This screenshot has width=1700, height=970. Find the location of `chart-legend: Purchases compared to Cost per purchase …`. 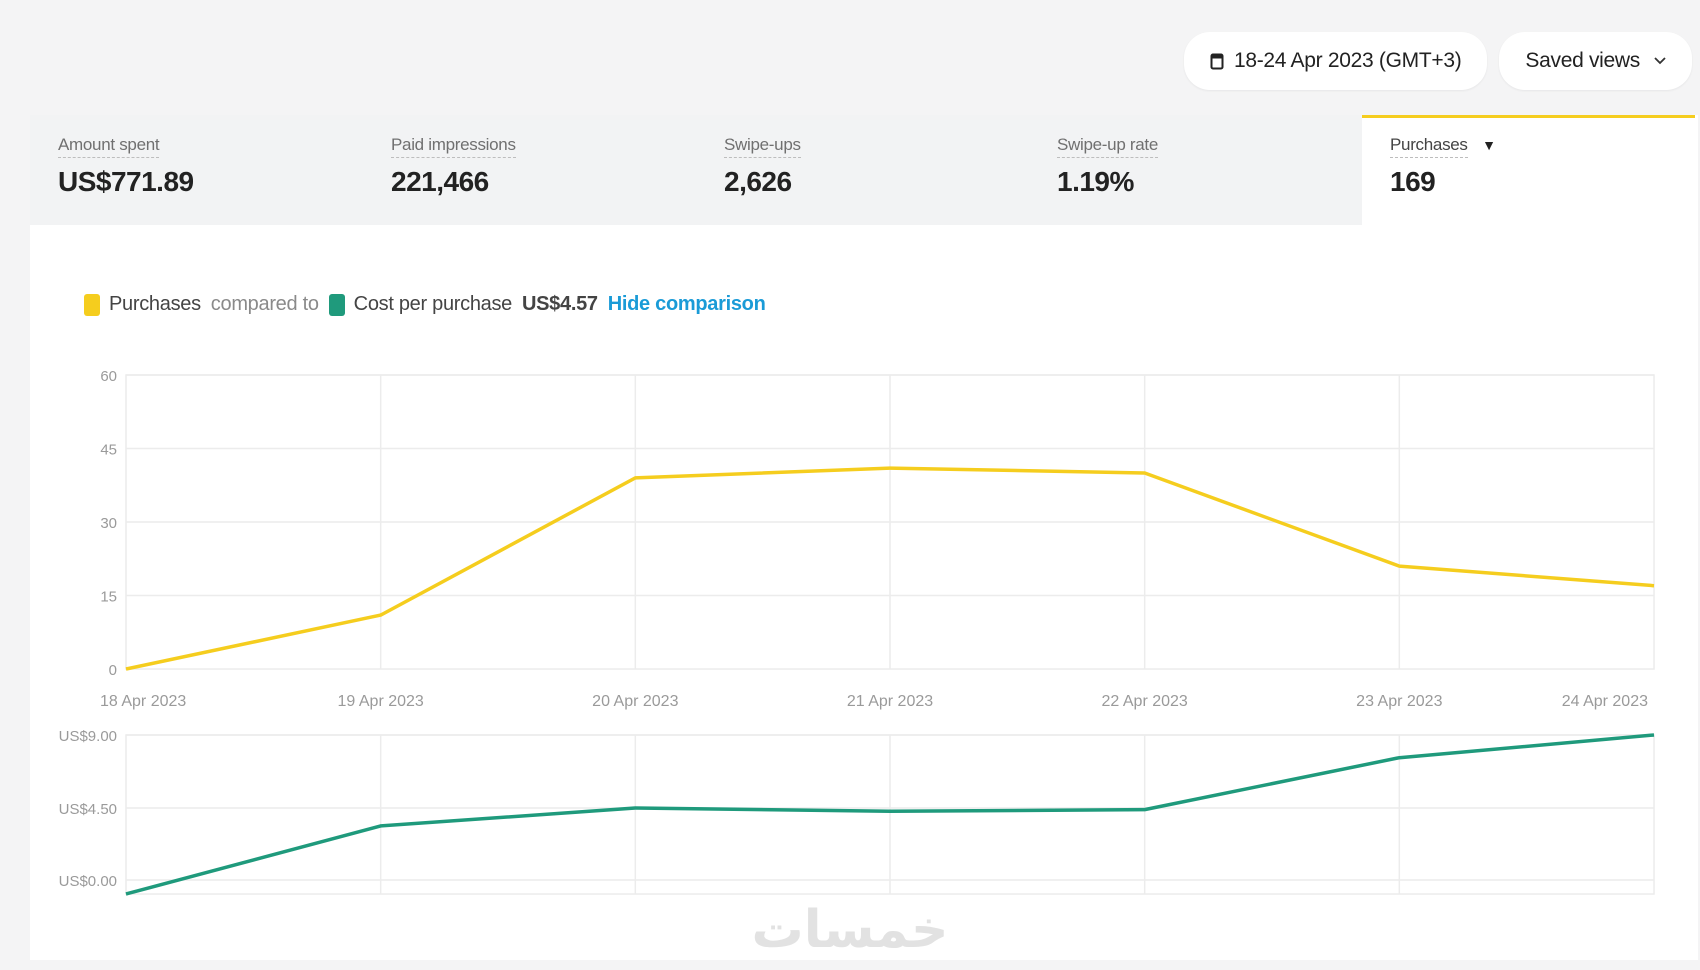

chart-legend: Purchases compared to Cost per purchase … is located at coordinates (425, 304).